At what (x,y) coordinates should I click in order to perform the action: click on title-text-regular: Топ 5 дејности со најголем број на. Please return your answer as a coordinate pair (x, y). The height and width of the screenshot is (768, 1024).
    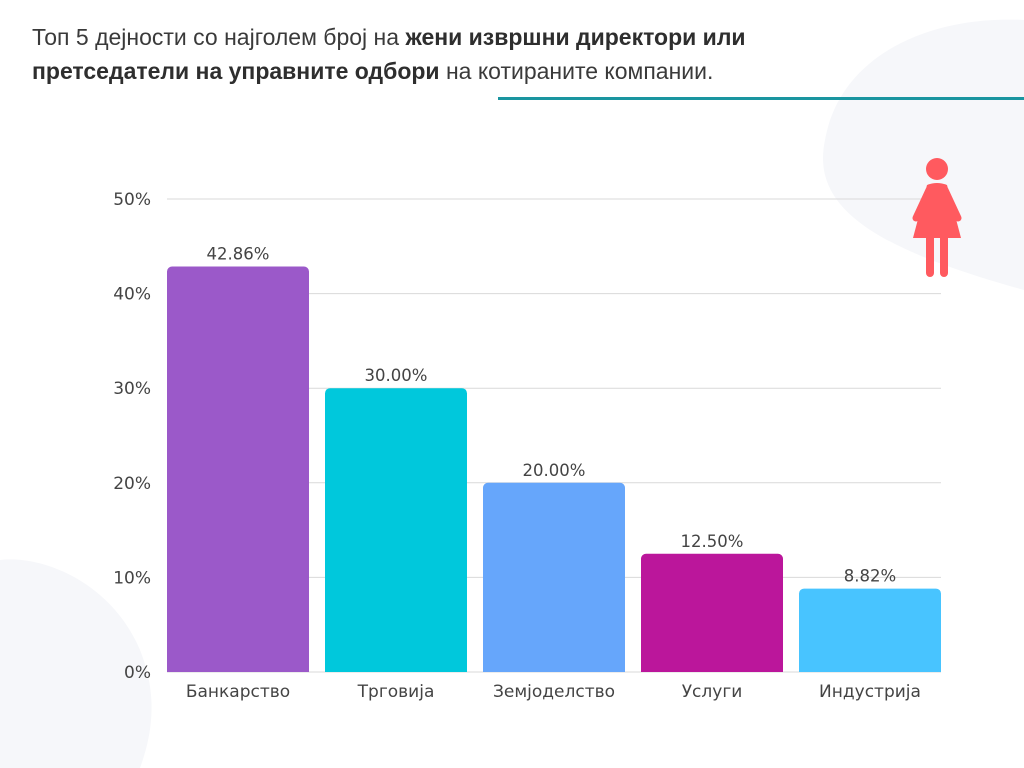
    Looking at the image, I should click on (219, 37).